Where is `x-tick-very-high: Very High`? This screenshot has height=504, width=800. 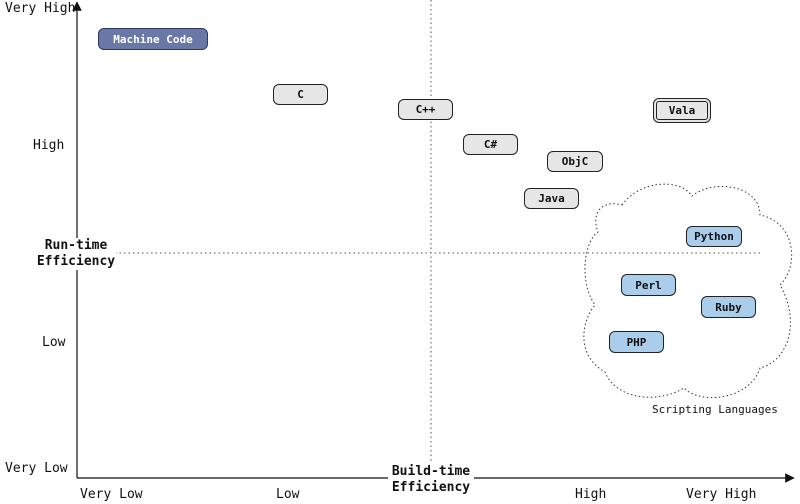
x-tick-very-high: Very High is located at coordinates (721, 494).